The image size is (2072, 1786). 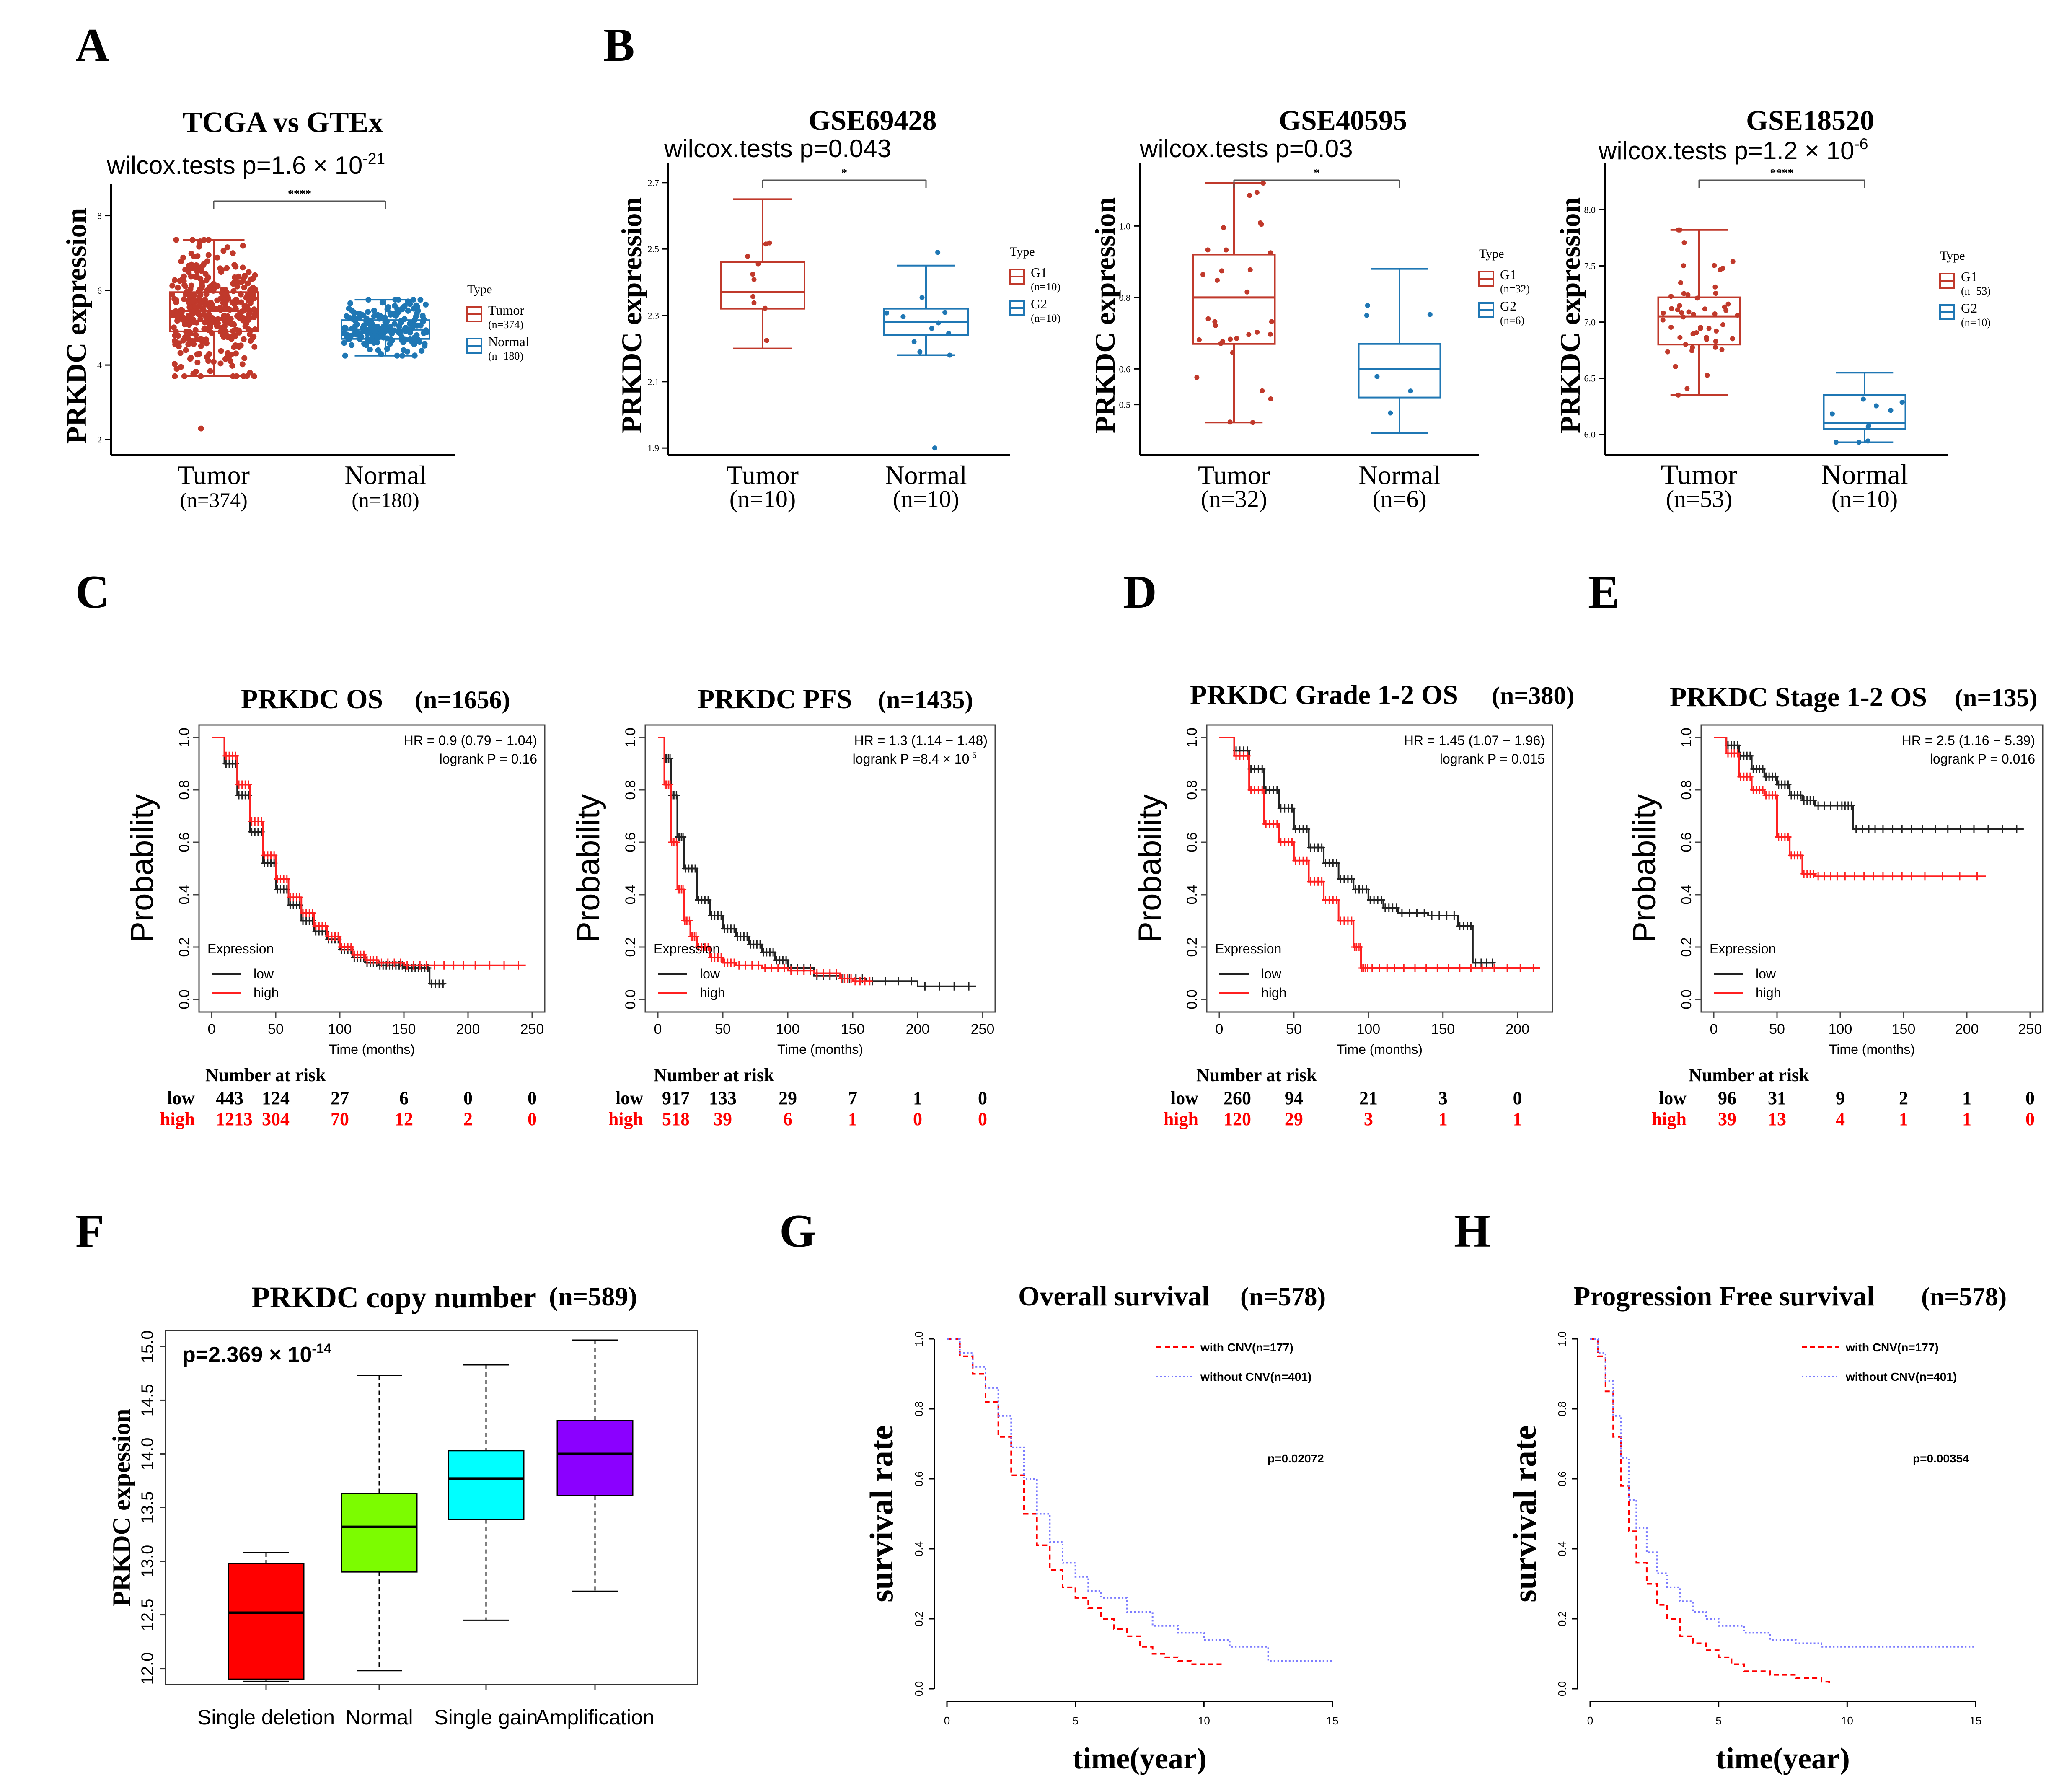 I want to click on data-point-outlier, so click(x=201, y=428).